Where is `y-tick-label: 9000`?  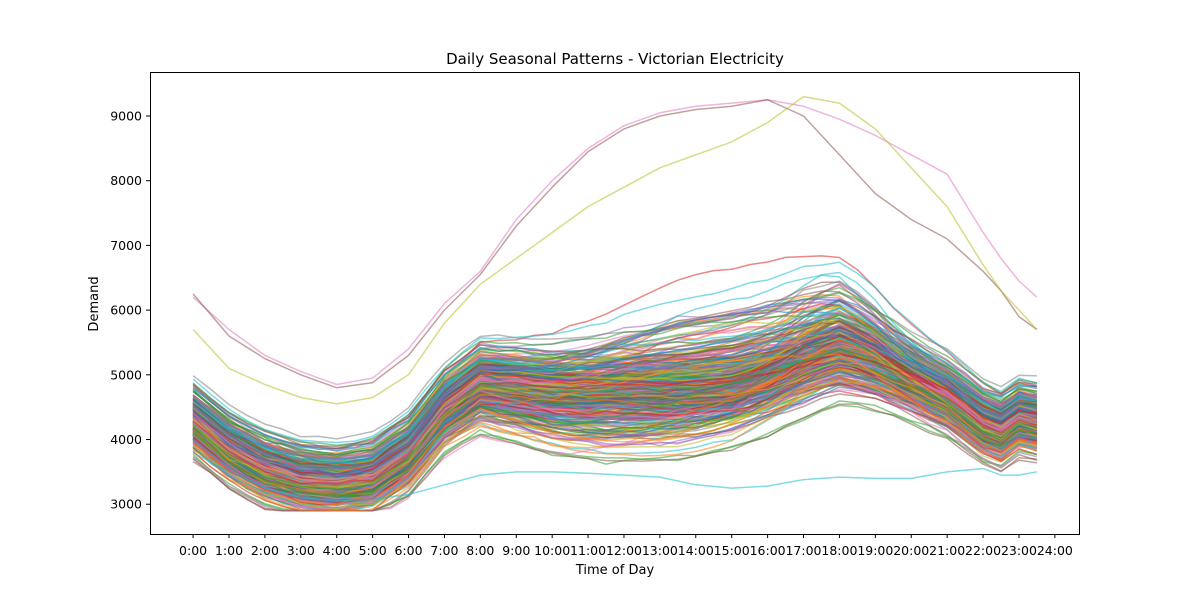
y-tick-label: 9000 is located at coordinates (126, 116).